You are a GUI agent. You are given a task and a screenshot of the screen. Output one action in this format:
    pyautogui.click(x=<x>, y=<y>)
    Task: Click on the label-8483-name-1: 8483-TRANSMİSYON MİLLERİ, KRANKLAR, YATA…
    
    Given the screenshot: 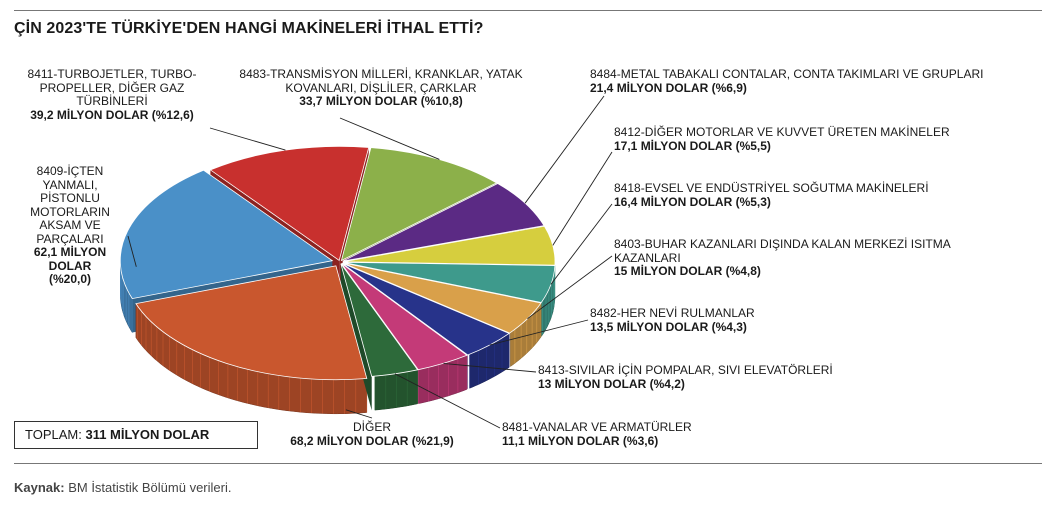 What is the action you would take?
    pyautogui.click(x=381, y=74)
    